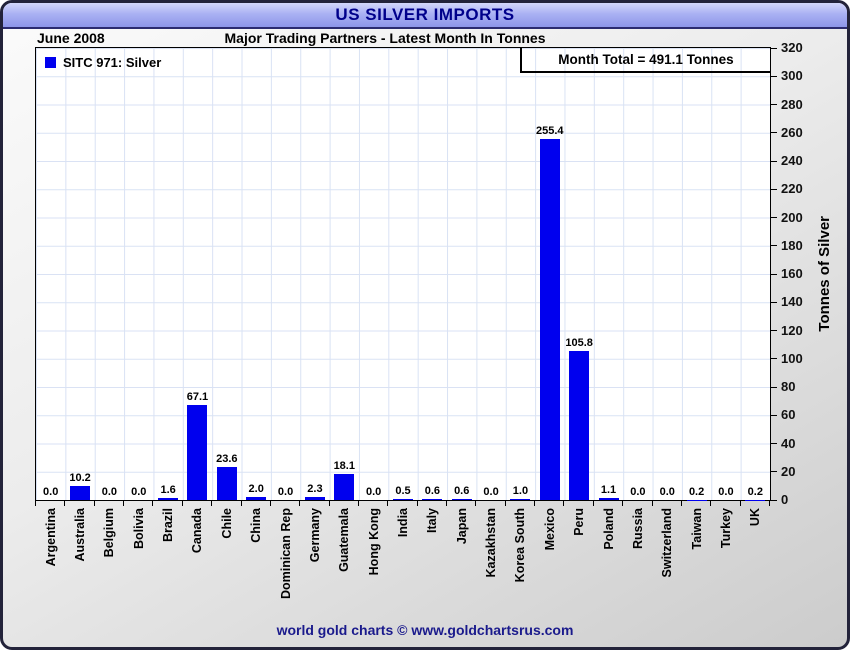 The image size is (850, 650). What do you see at coordinates (461, 499) in the screenshot?
I see `bar-Japan` at bounding box center [461, 499].